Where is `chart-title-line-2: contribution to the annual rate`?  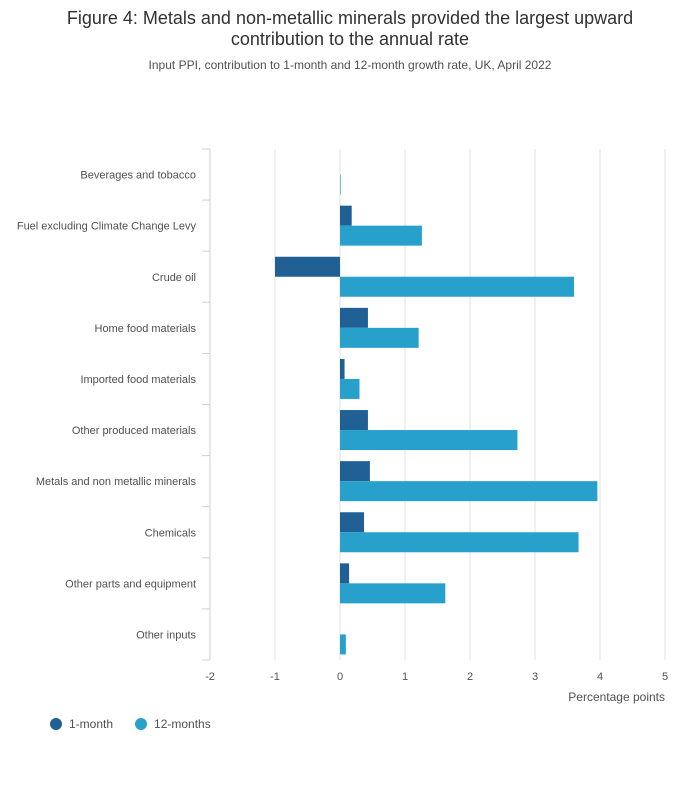
chart-title-line-2: contribution to the annual rate is located at coordinates (350, 39).